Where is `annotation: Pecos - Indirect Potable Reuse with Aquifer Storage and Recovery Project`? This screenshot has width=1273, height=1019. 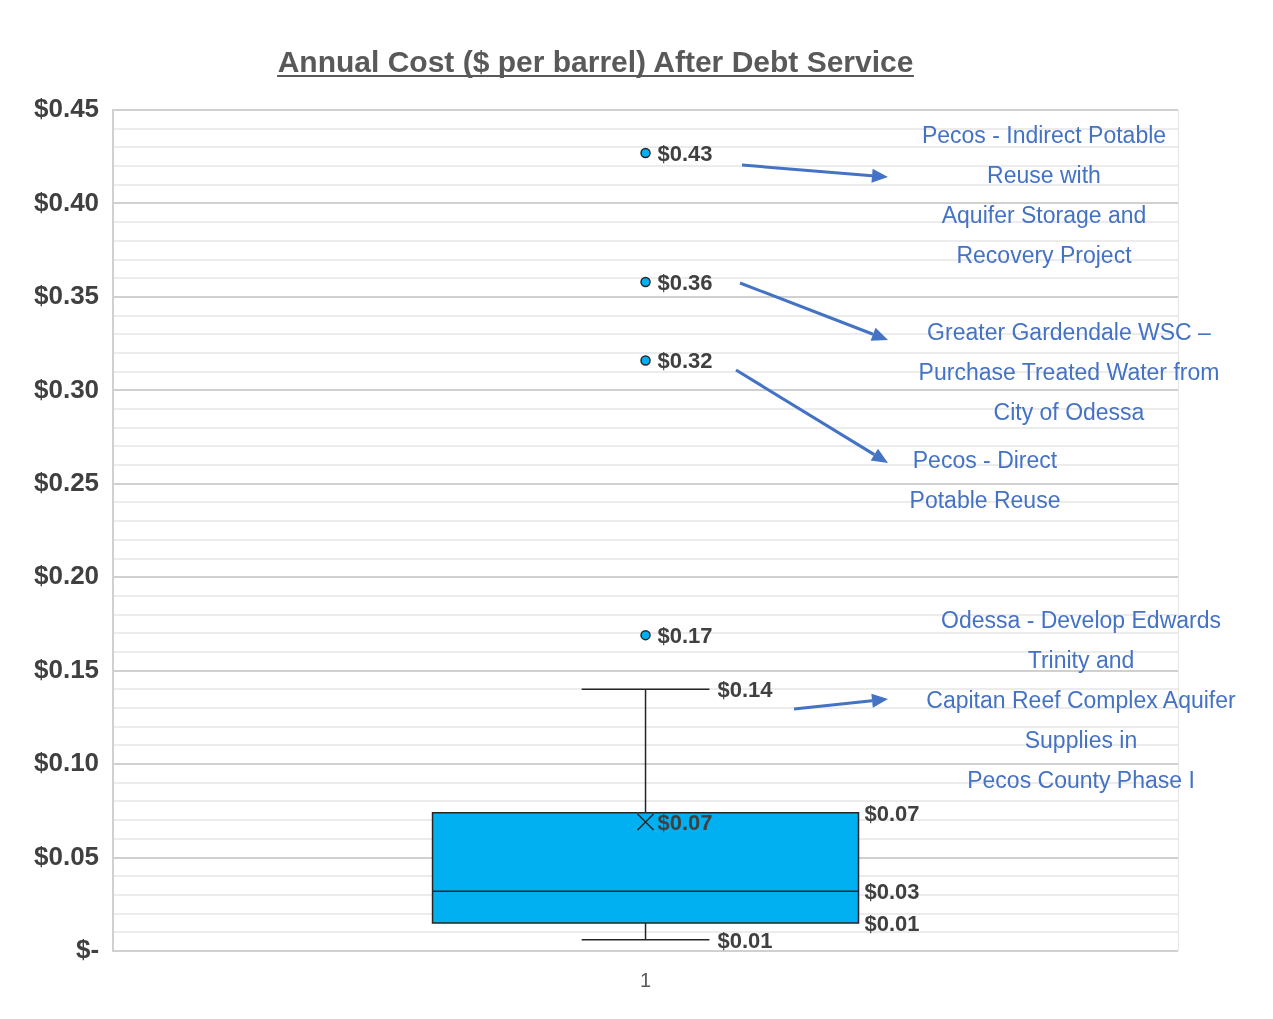
annotation: Pecos - Indirect Potable Reuse with Aquifer Storage and Recovery Project is located at coordinates (1044, 195).